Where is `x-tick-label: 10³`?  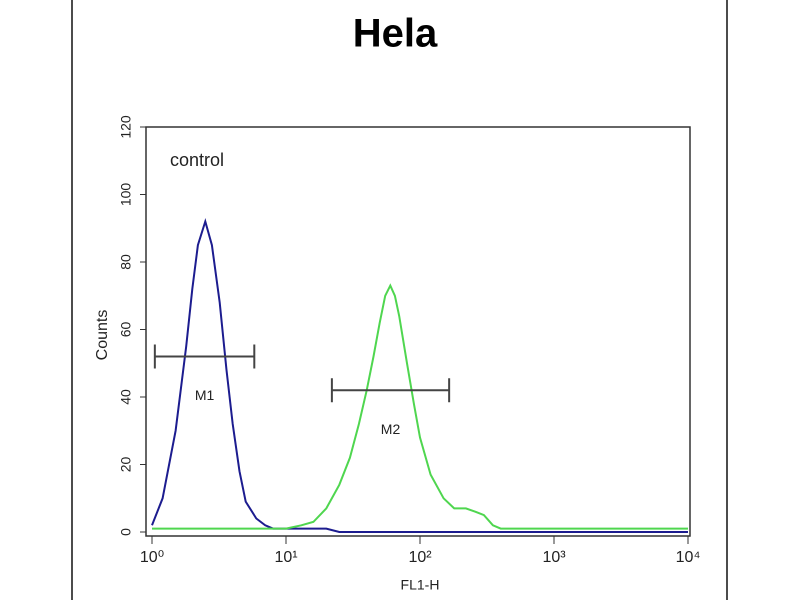
x-tick-label: 10³ is located at coordinates (554, 557).